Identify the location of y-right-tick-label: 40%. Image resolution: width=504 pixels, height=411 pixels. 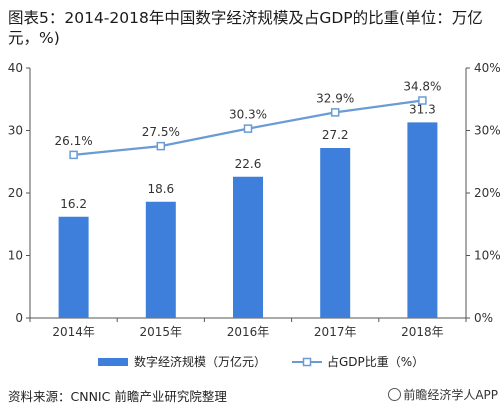
(487, 68).